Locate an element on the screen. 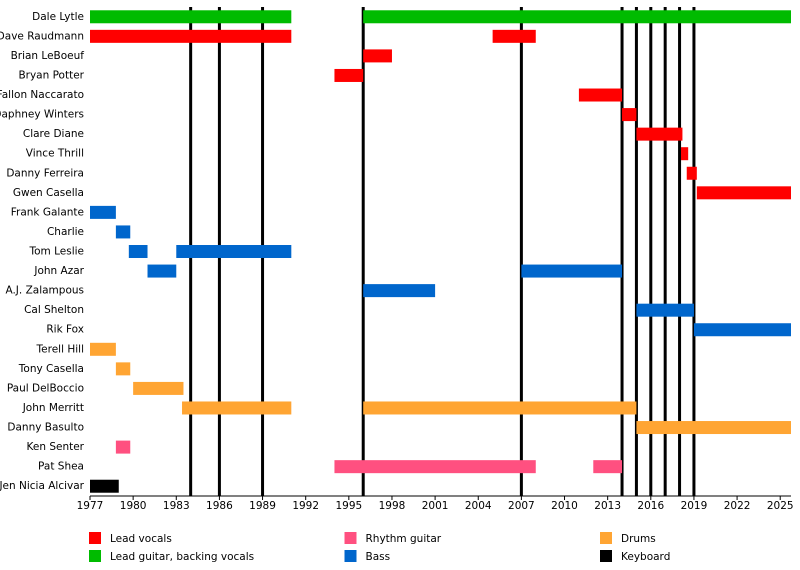  legend-label: Keyboard is located at coordinates (645, 557).